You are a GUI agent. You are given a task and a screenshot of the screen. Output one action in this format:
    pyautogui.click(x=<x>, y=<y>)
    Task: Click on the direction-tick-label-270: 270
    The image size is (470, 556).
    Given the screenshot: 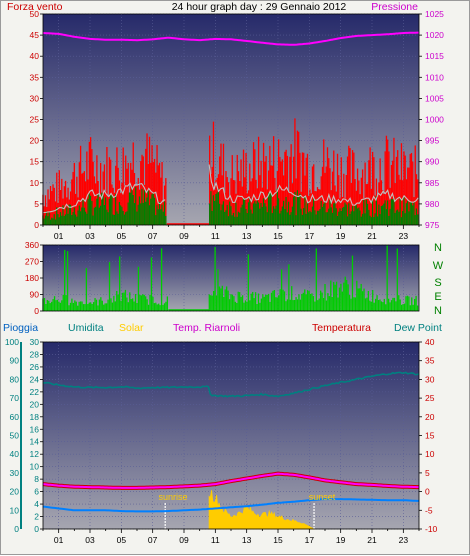 What is the action you would take?
    pyautogui.click(x=32, y=262)
    